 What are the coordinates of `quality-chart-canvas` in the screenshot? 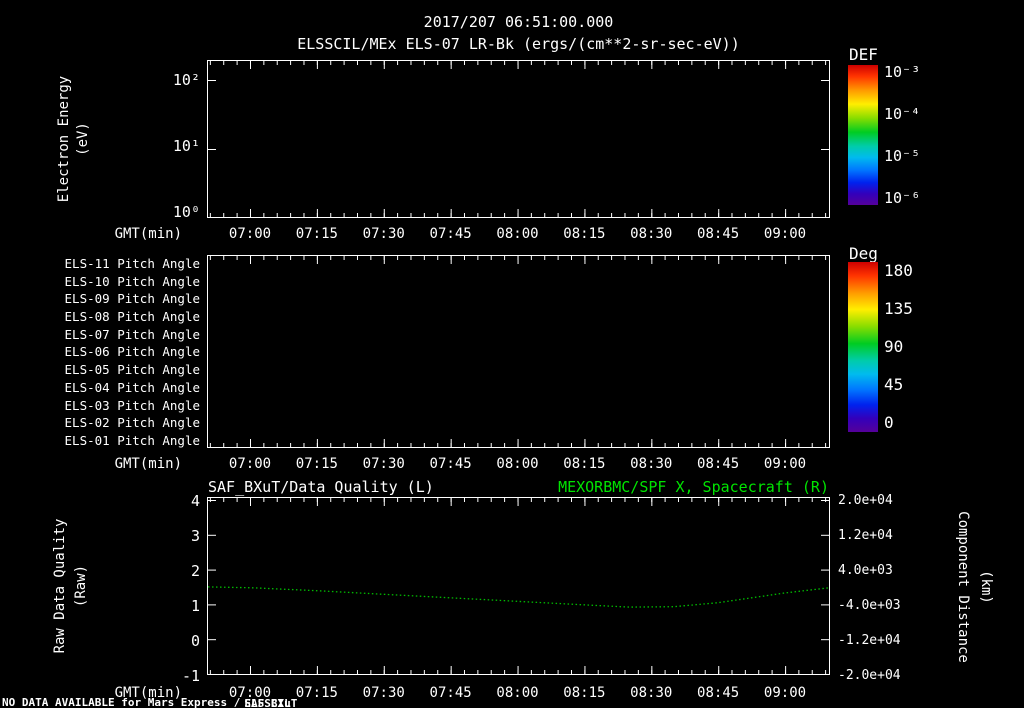 It's located at (518, 597).